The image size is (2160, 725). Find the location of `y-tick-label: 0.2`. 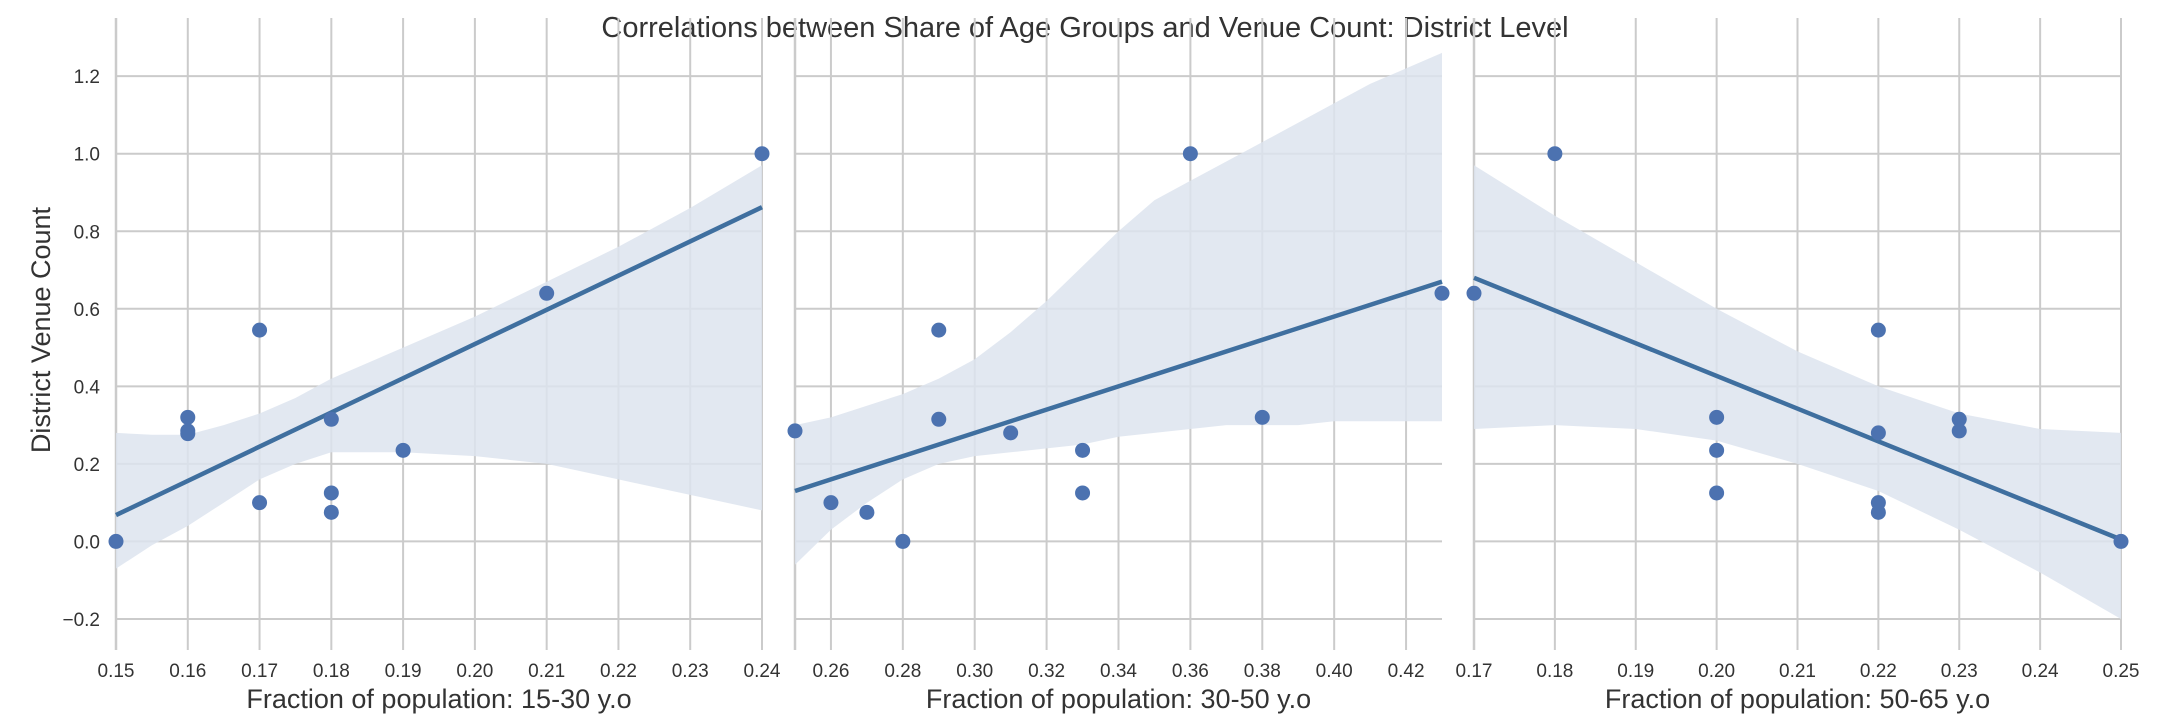

y-tick-label: 0.2 is located at coordinates (87, 465).